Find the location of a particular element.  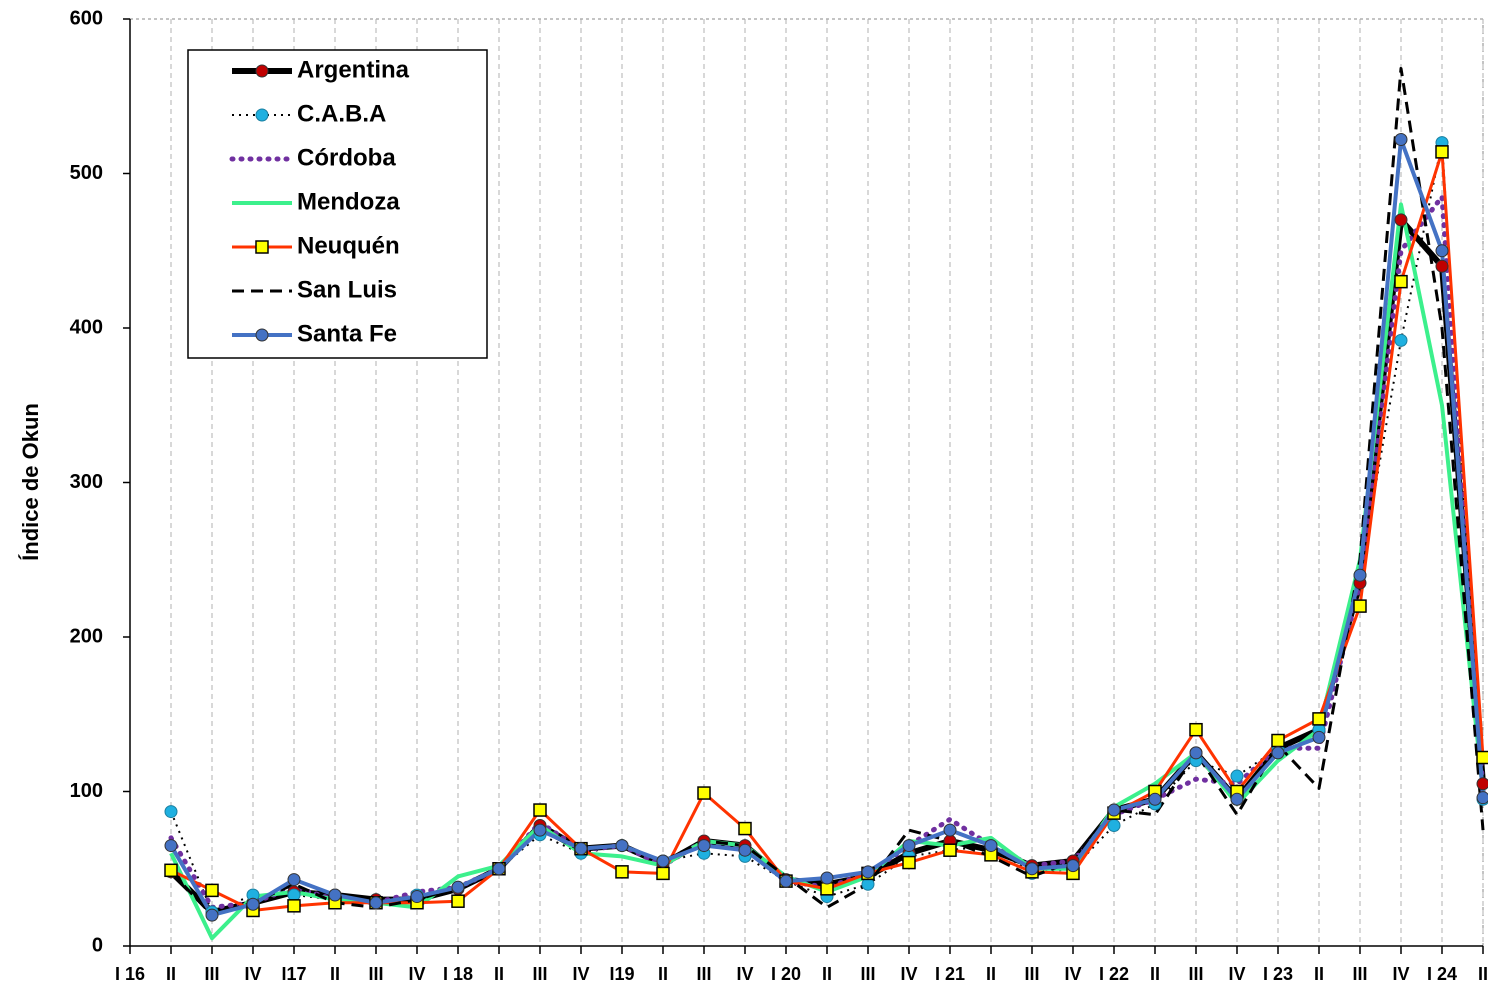

x-tick-label: I 23 is located at coordinates (1278, 974).